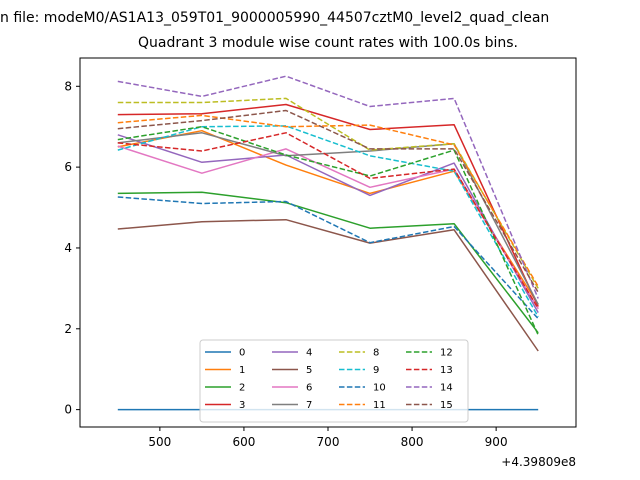  Describe the element at coordinates (243, 442) in the screenshot. I see `x-tick-label: 600` at that location.